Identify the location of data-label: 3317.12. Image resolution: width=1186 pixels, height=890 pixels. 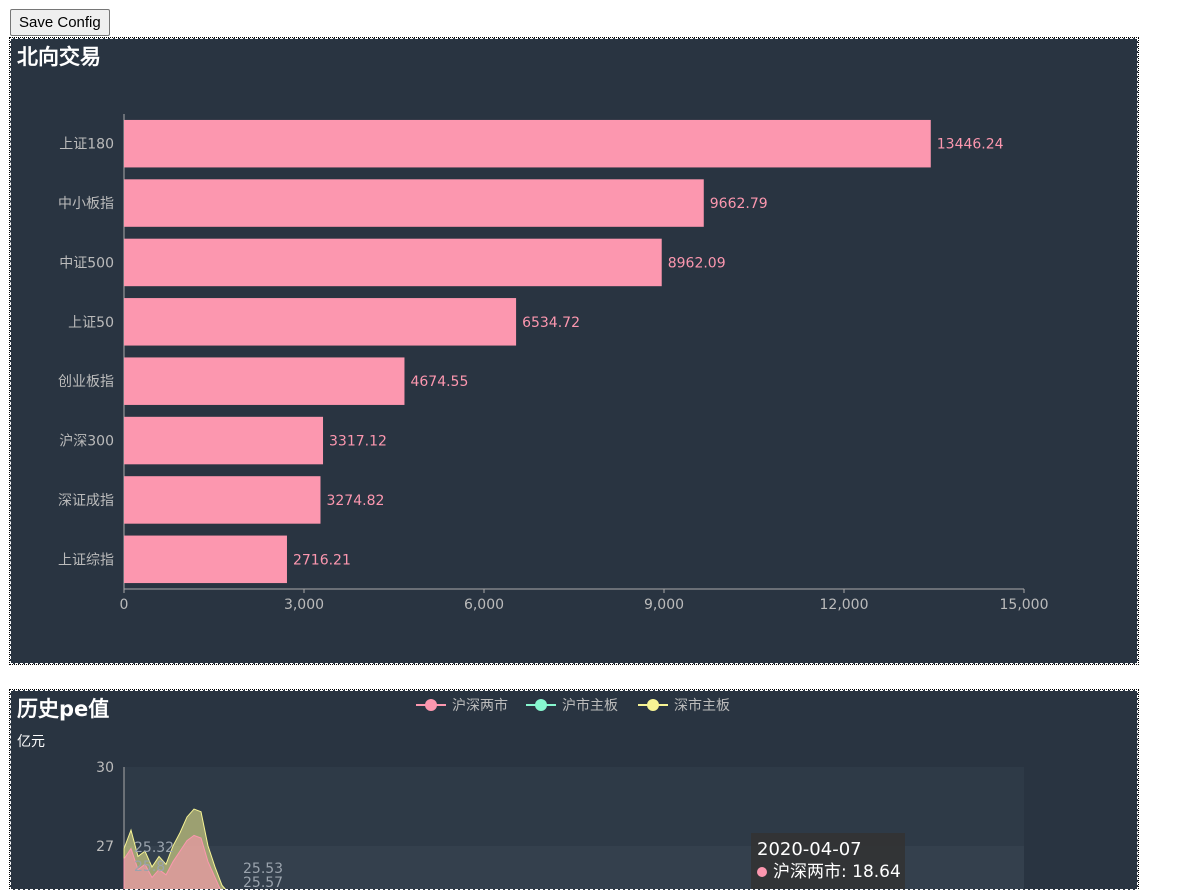
(358, 442).